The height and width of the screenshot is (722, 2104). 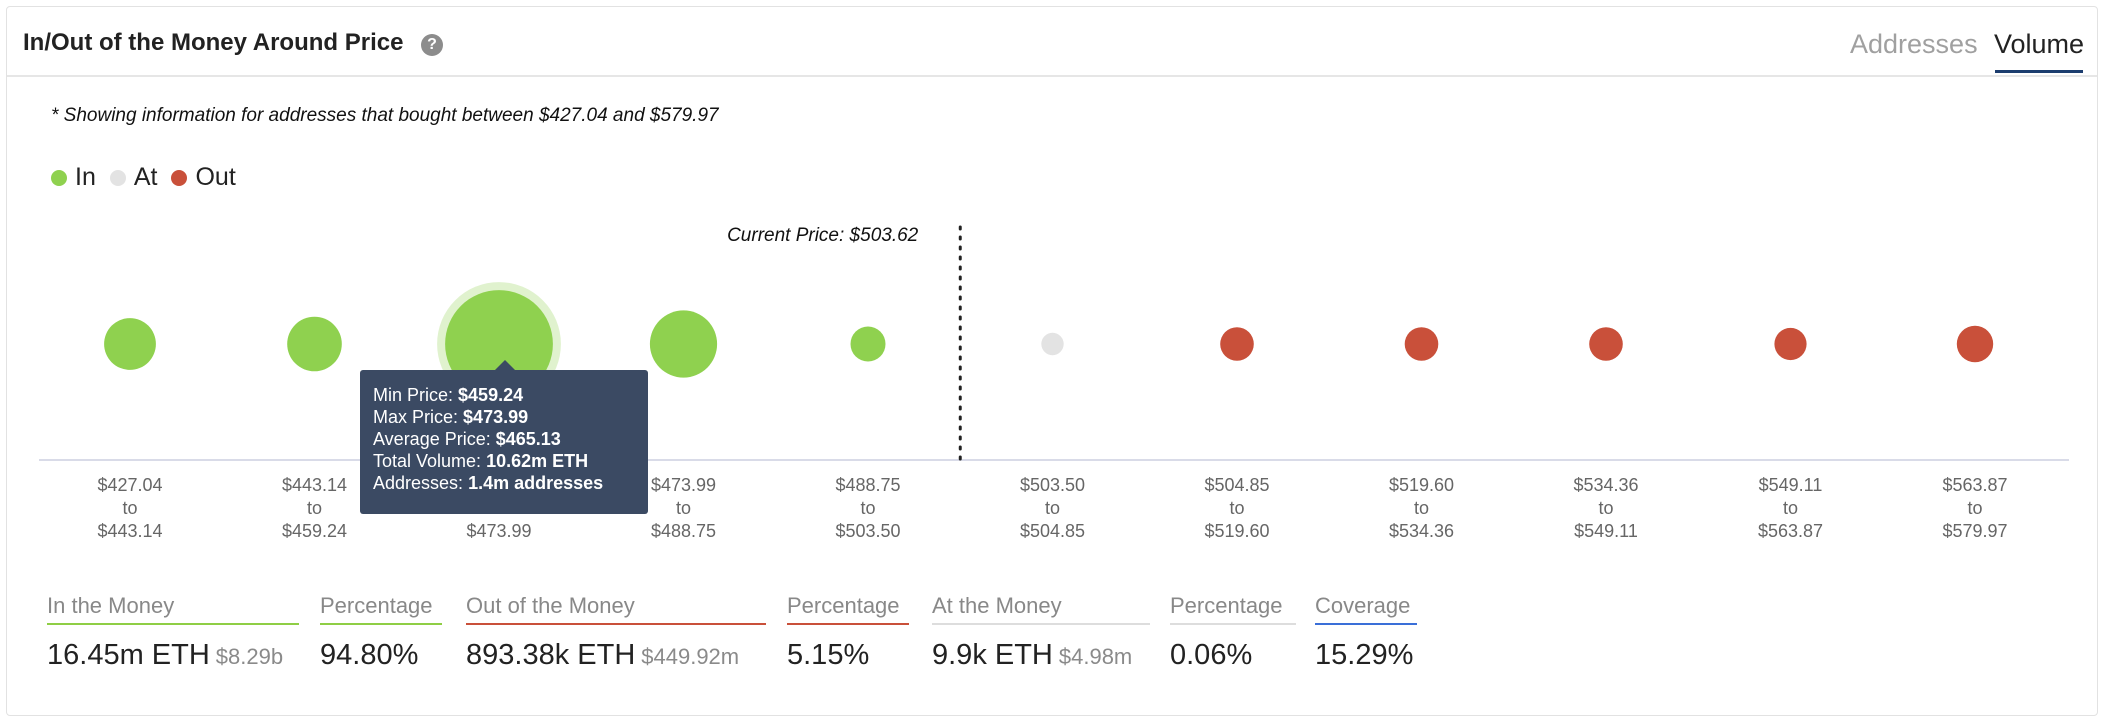 What do you see at coordinates (130, 429) in the screenshot?
I see `bubble-group: $427.04 to $443.14` at bounding box center [130, 429].